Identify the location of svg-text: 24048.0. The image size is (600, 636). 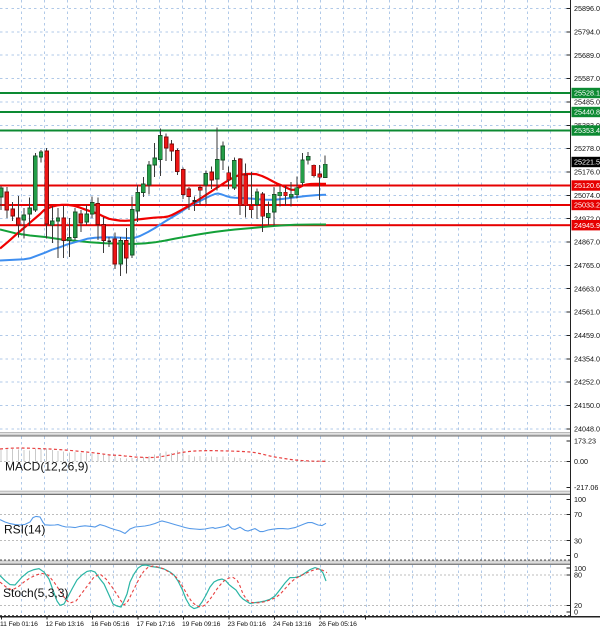
(587, 428).